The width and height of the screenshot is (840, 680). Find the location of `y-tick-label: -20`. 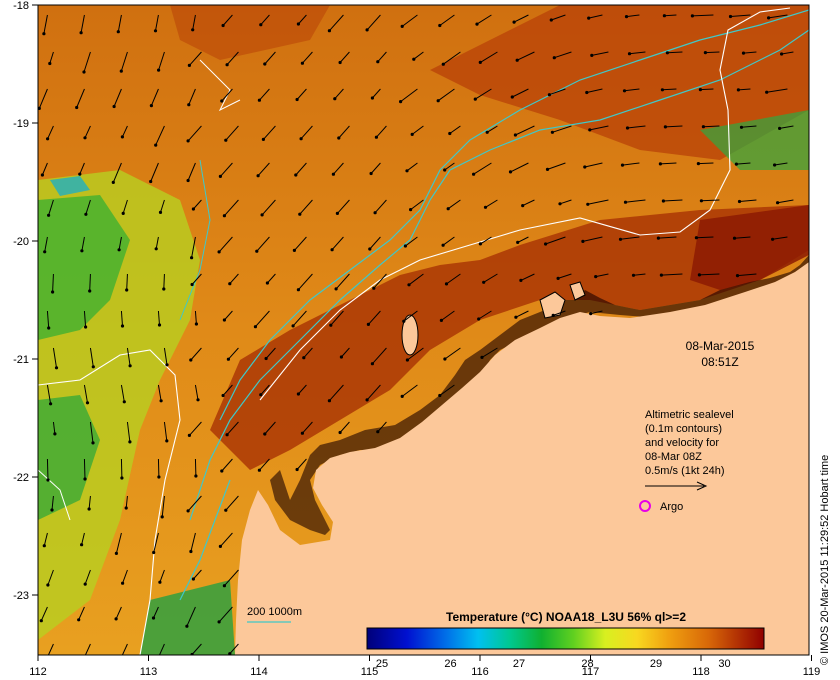

y-tick-label: -20 is located at coordinates (21, 242).